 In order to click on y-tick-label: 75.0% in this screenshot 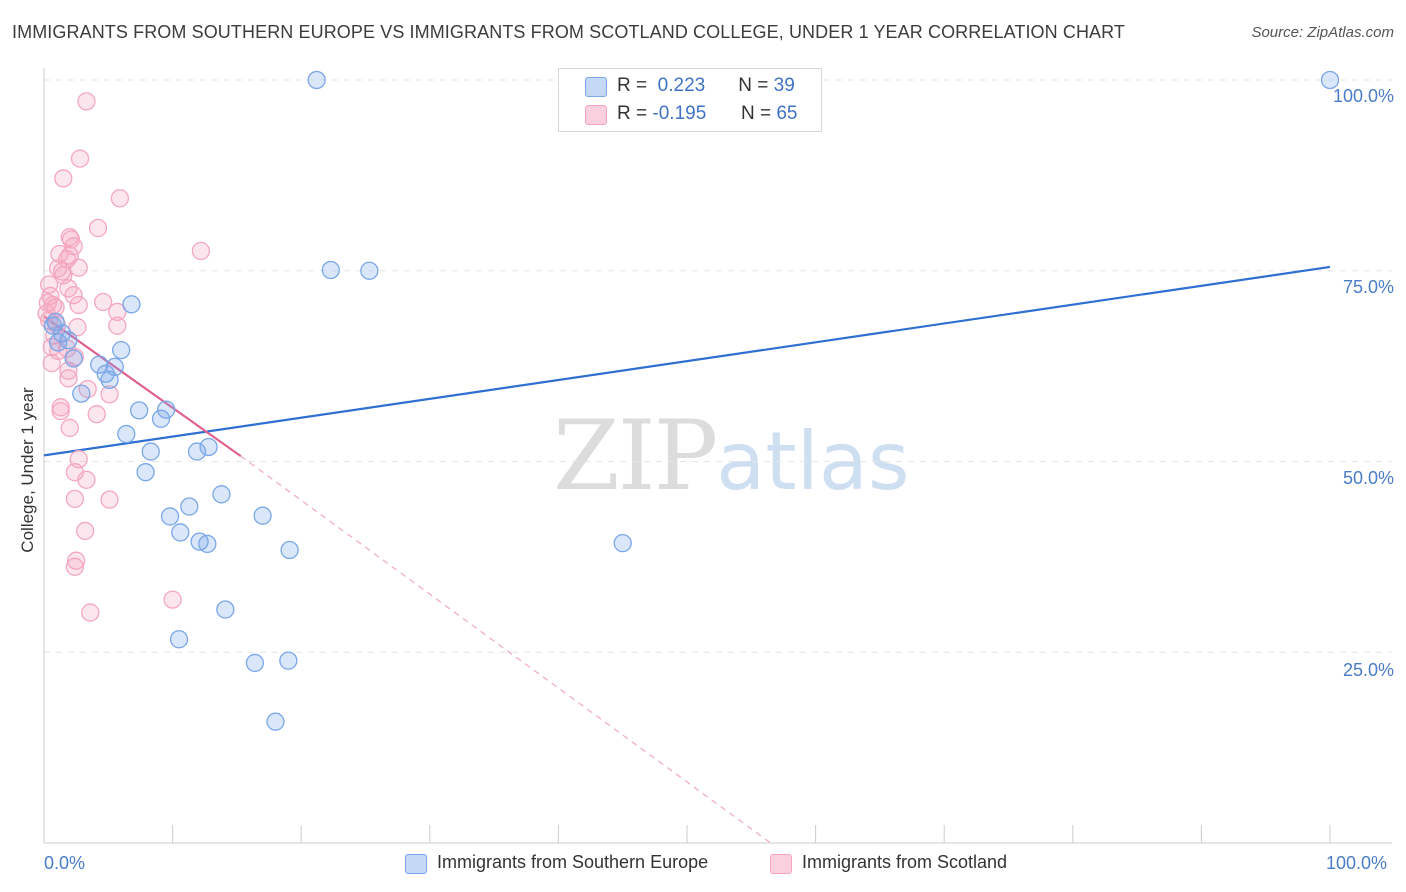, I will do `click(1368, 287)`.